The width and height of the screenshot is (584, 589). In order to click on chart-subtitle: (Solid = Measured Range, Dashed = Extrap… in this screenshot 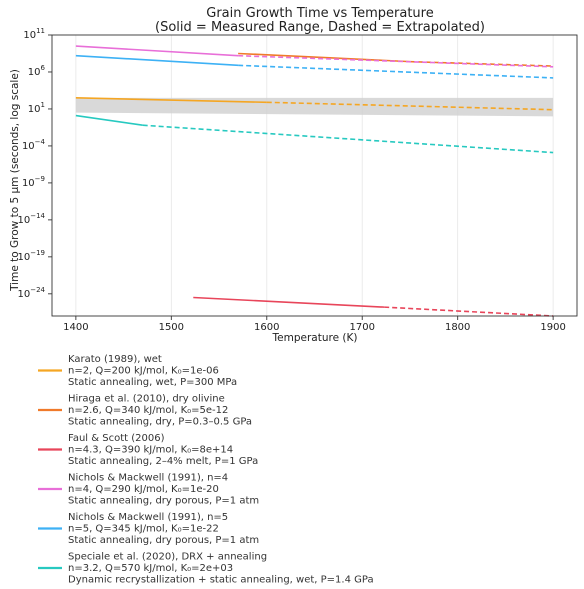, I will do `click(320, 27)`.